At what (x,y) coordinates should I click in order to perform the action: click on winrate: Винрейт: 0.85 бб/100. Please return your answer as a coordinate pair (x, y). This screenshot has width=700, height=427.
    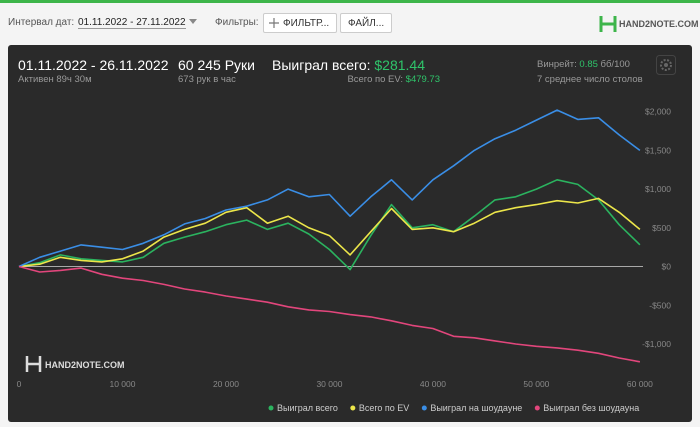
    Looking at the image, I should click on (583, 64).